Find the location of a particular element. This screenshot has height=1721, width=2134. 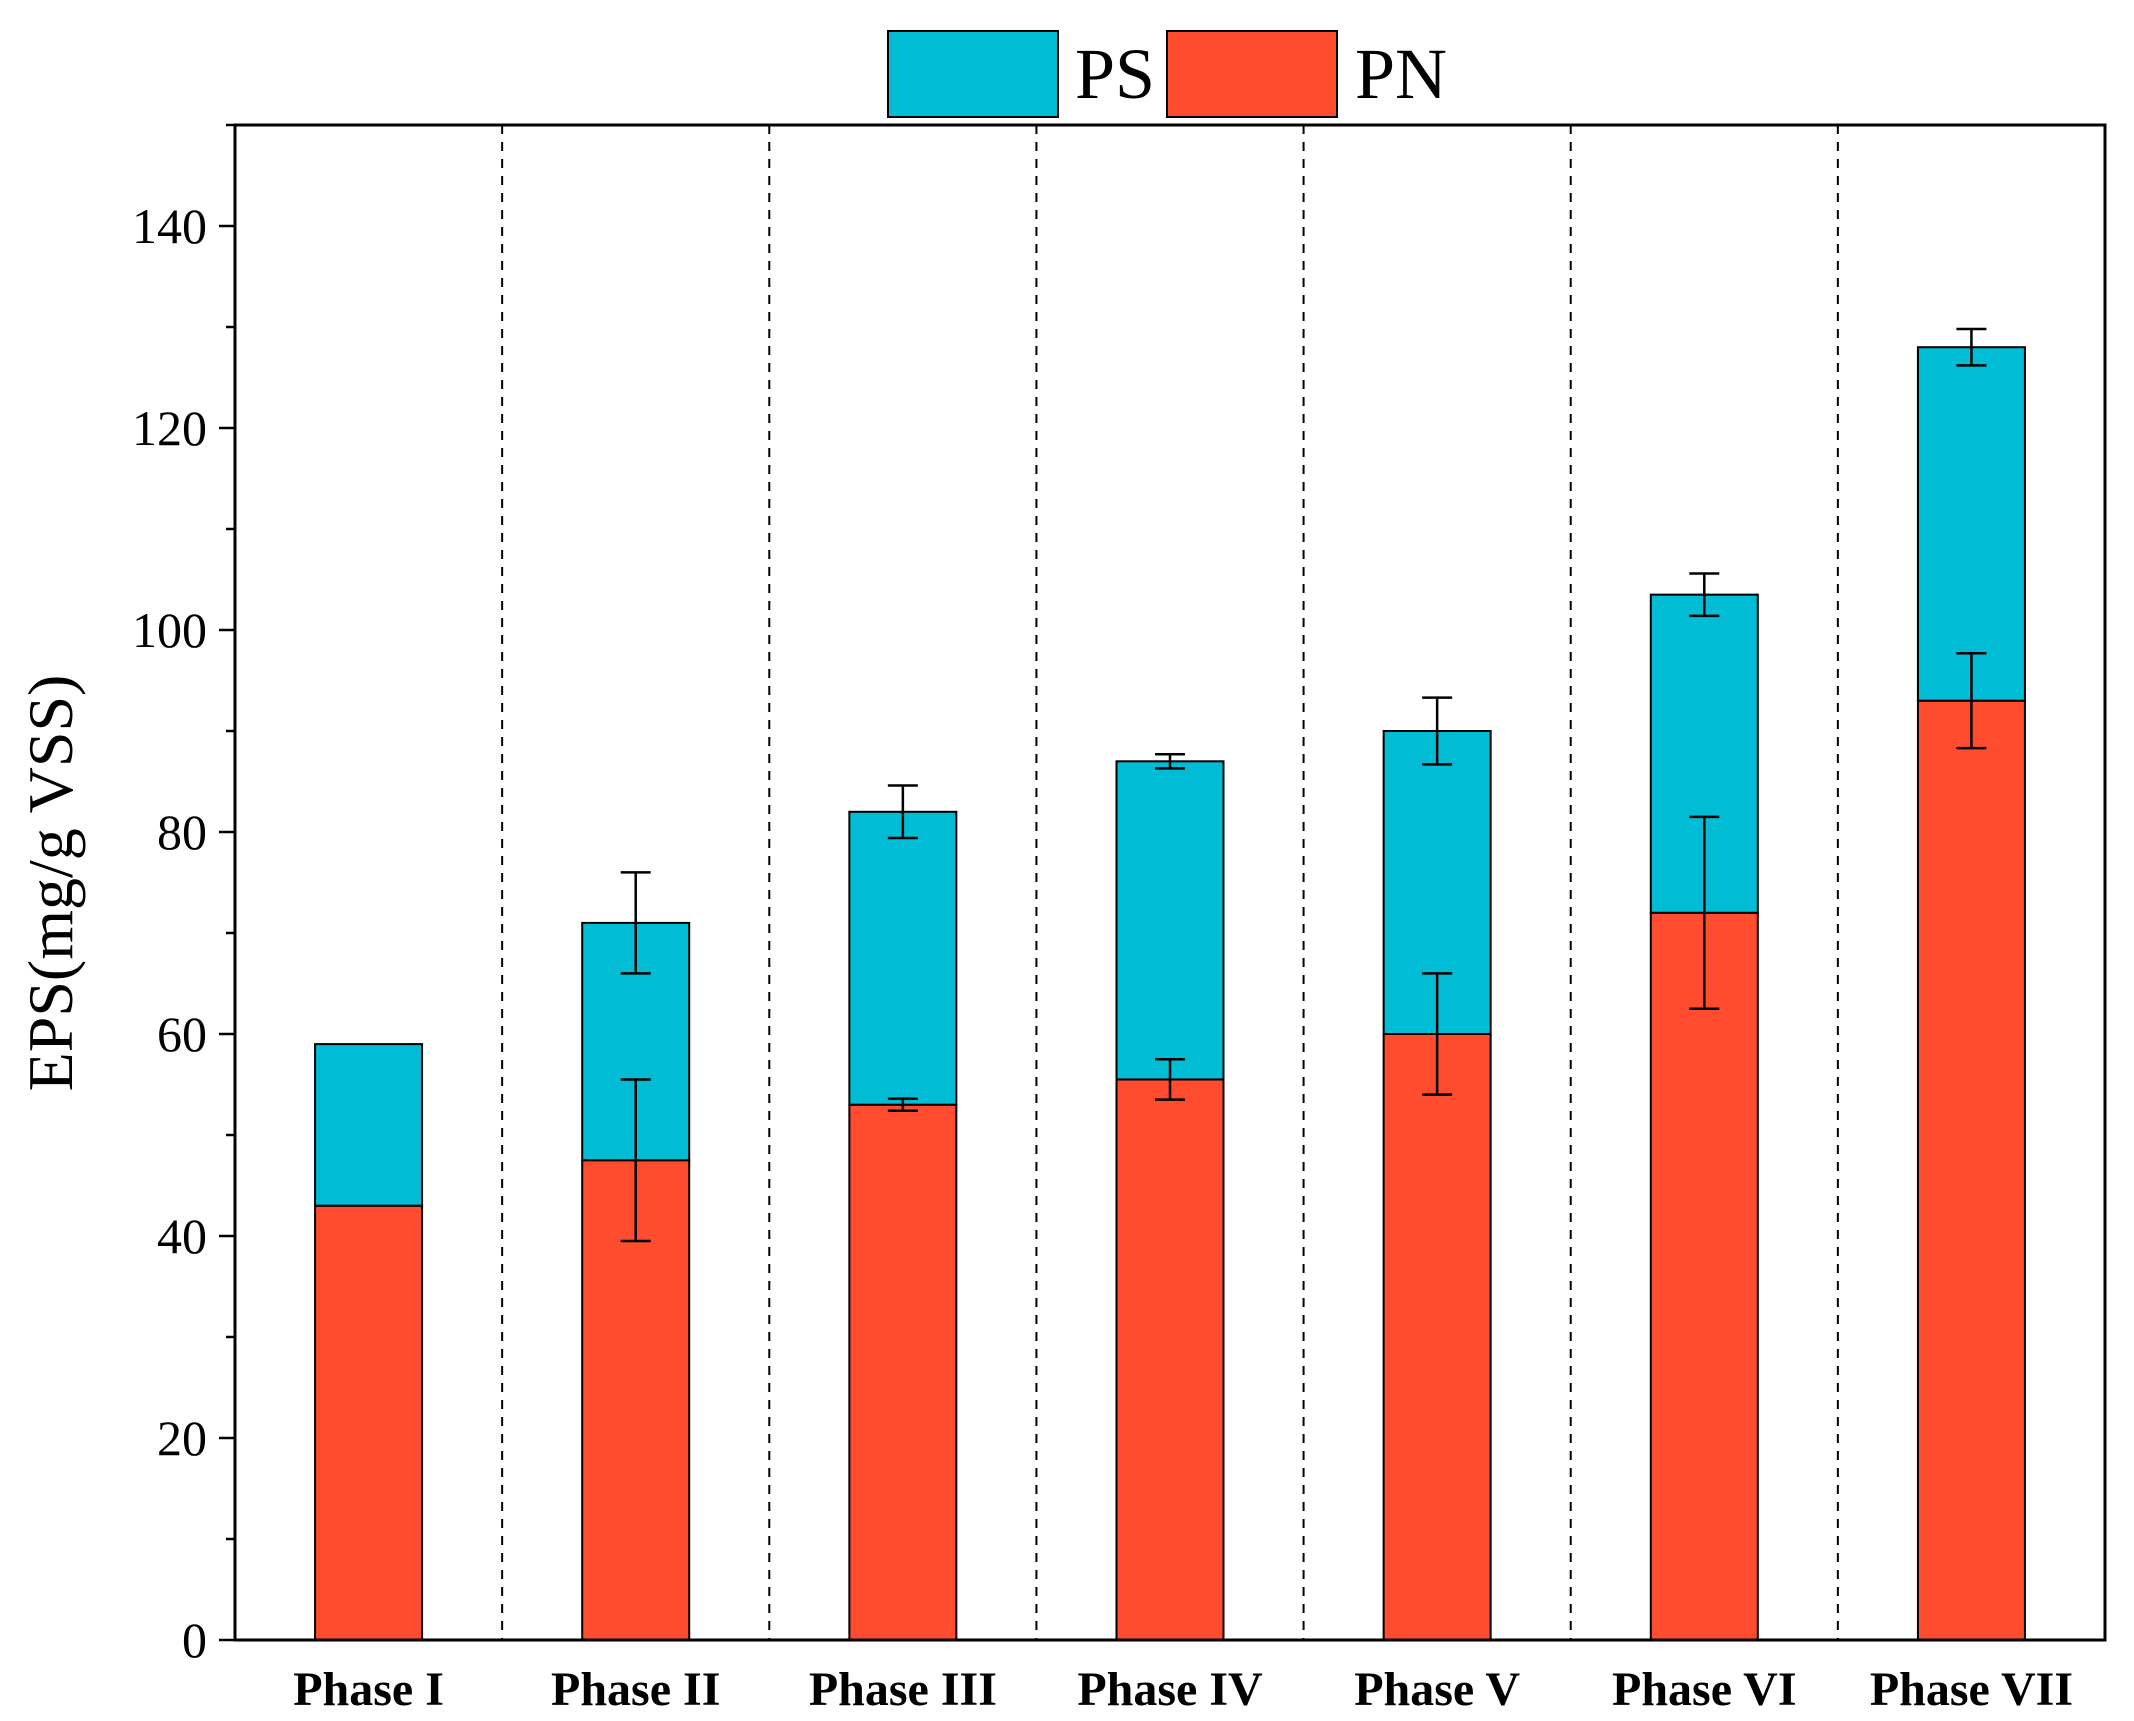

y-tick-label: 0 is located at coordinates (194, 1640).